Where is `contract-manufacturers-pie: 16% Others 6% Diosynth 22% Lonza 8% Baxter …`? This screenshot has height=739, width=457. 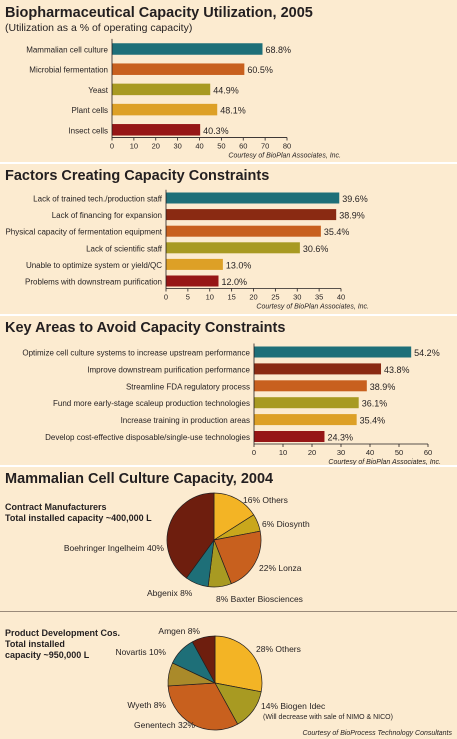
contract-manufacturers-pie: 16% Others 6% Diosynth 22% Lonza 8% Baxter … is located at coordinates (157, 548).